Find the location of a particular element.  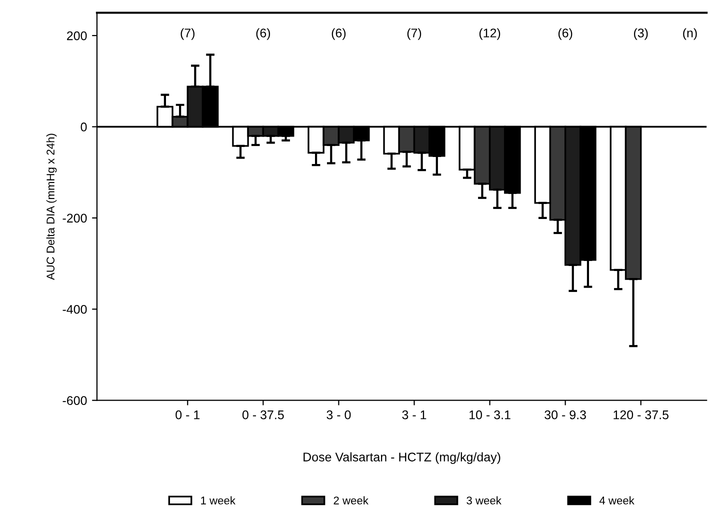

annotation: (3) is located at coordinates (641, 34).